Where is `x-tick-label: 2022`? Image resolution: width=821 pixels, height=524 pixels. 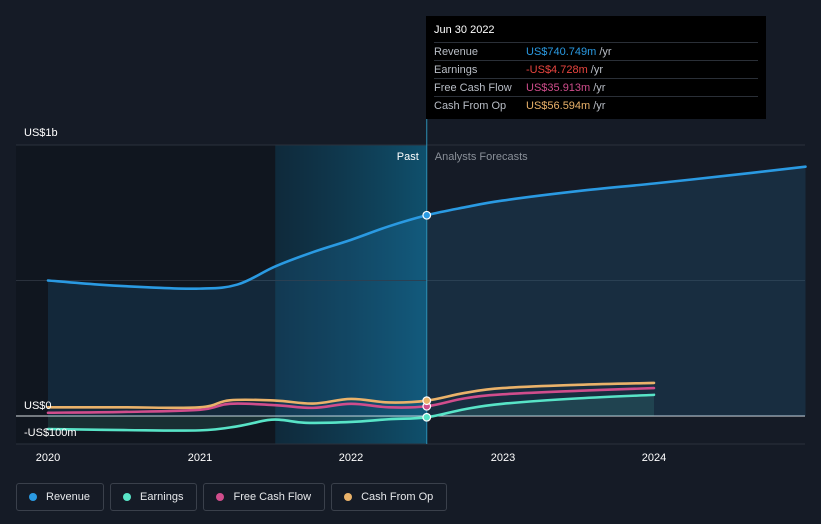
x-tick-label: 2022 is located at coordinates (351, 458).